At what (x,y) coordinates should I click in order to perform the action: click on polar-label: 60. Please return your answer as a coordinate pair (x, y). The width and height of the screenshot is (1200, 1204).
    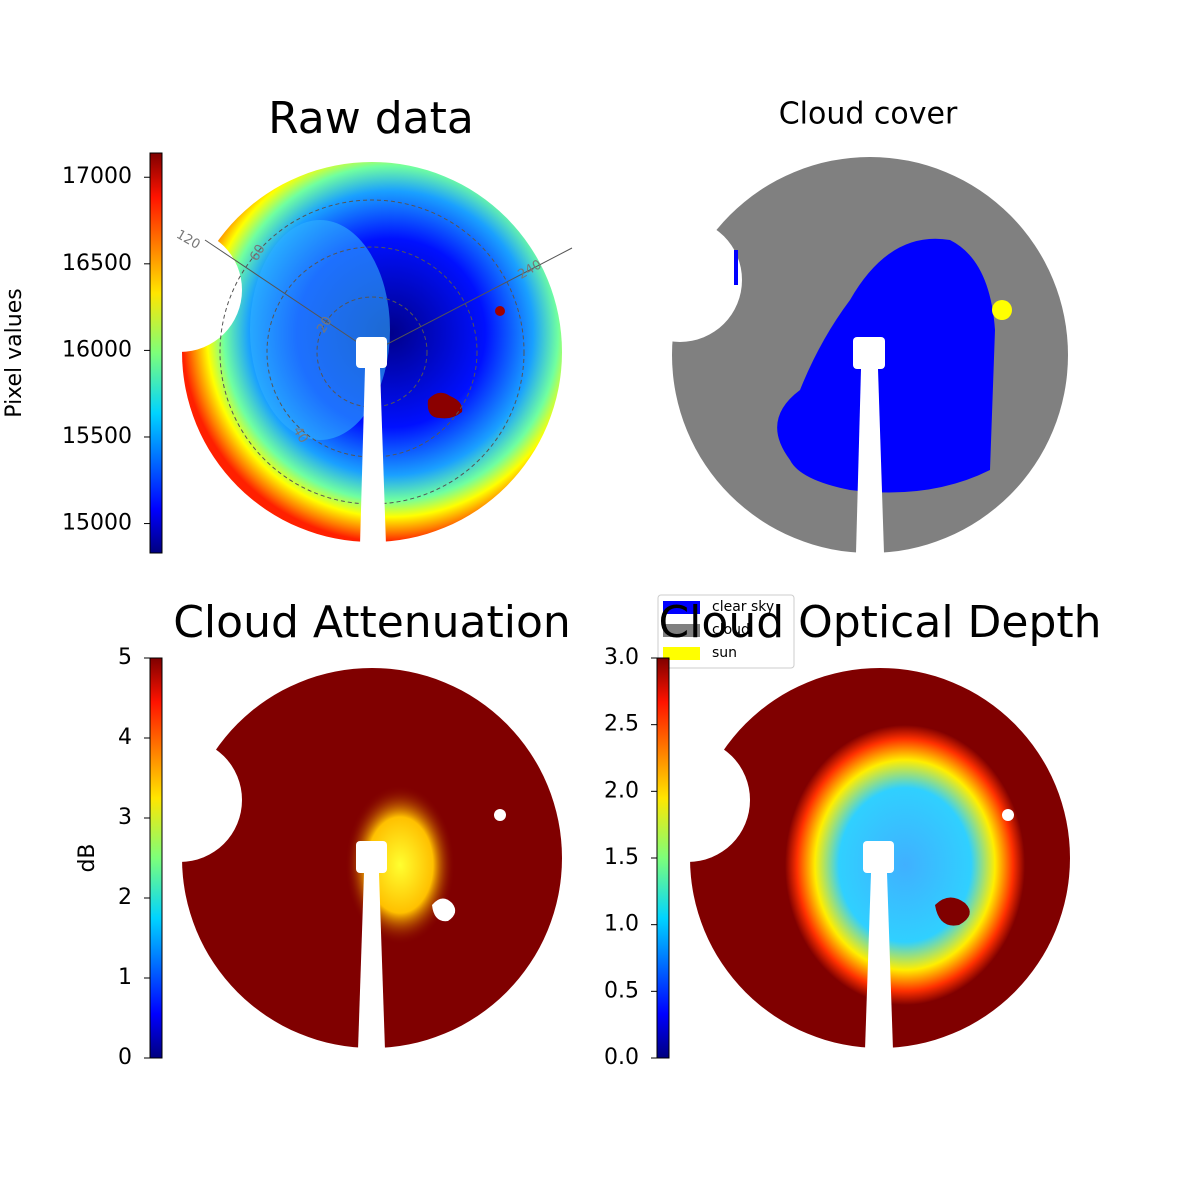
    Looking at the image, I should click on (257, 253).